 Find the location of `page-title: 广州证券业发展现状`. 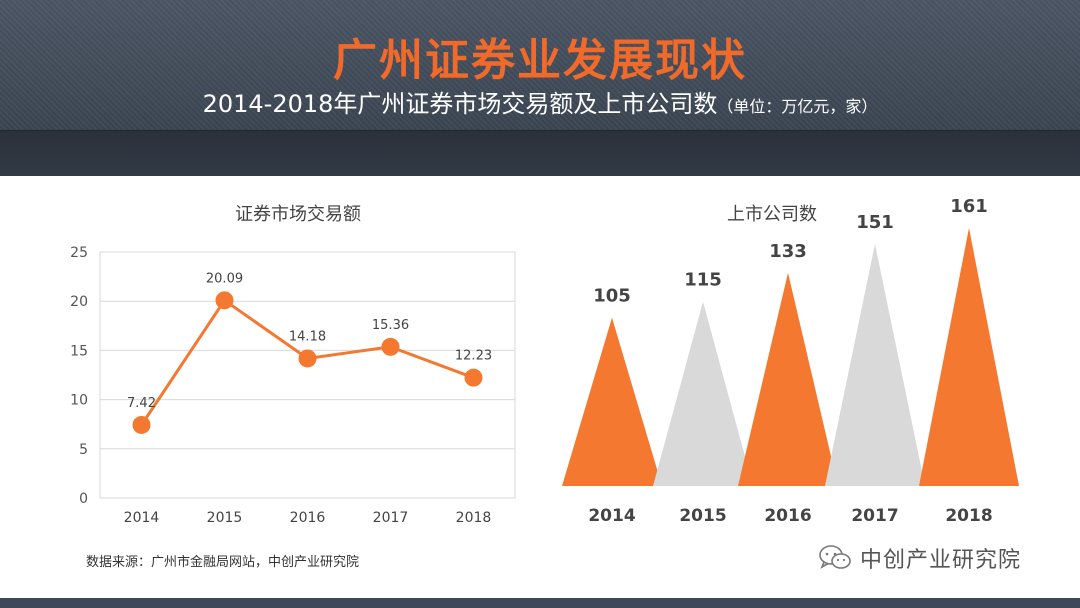

page-title: 广州证券业发展现状 is located at coordinates (540, 60).